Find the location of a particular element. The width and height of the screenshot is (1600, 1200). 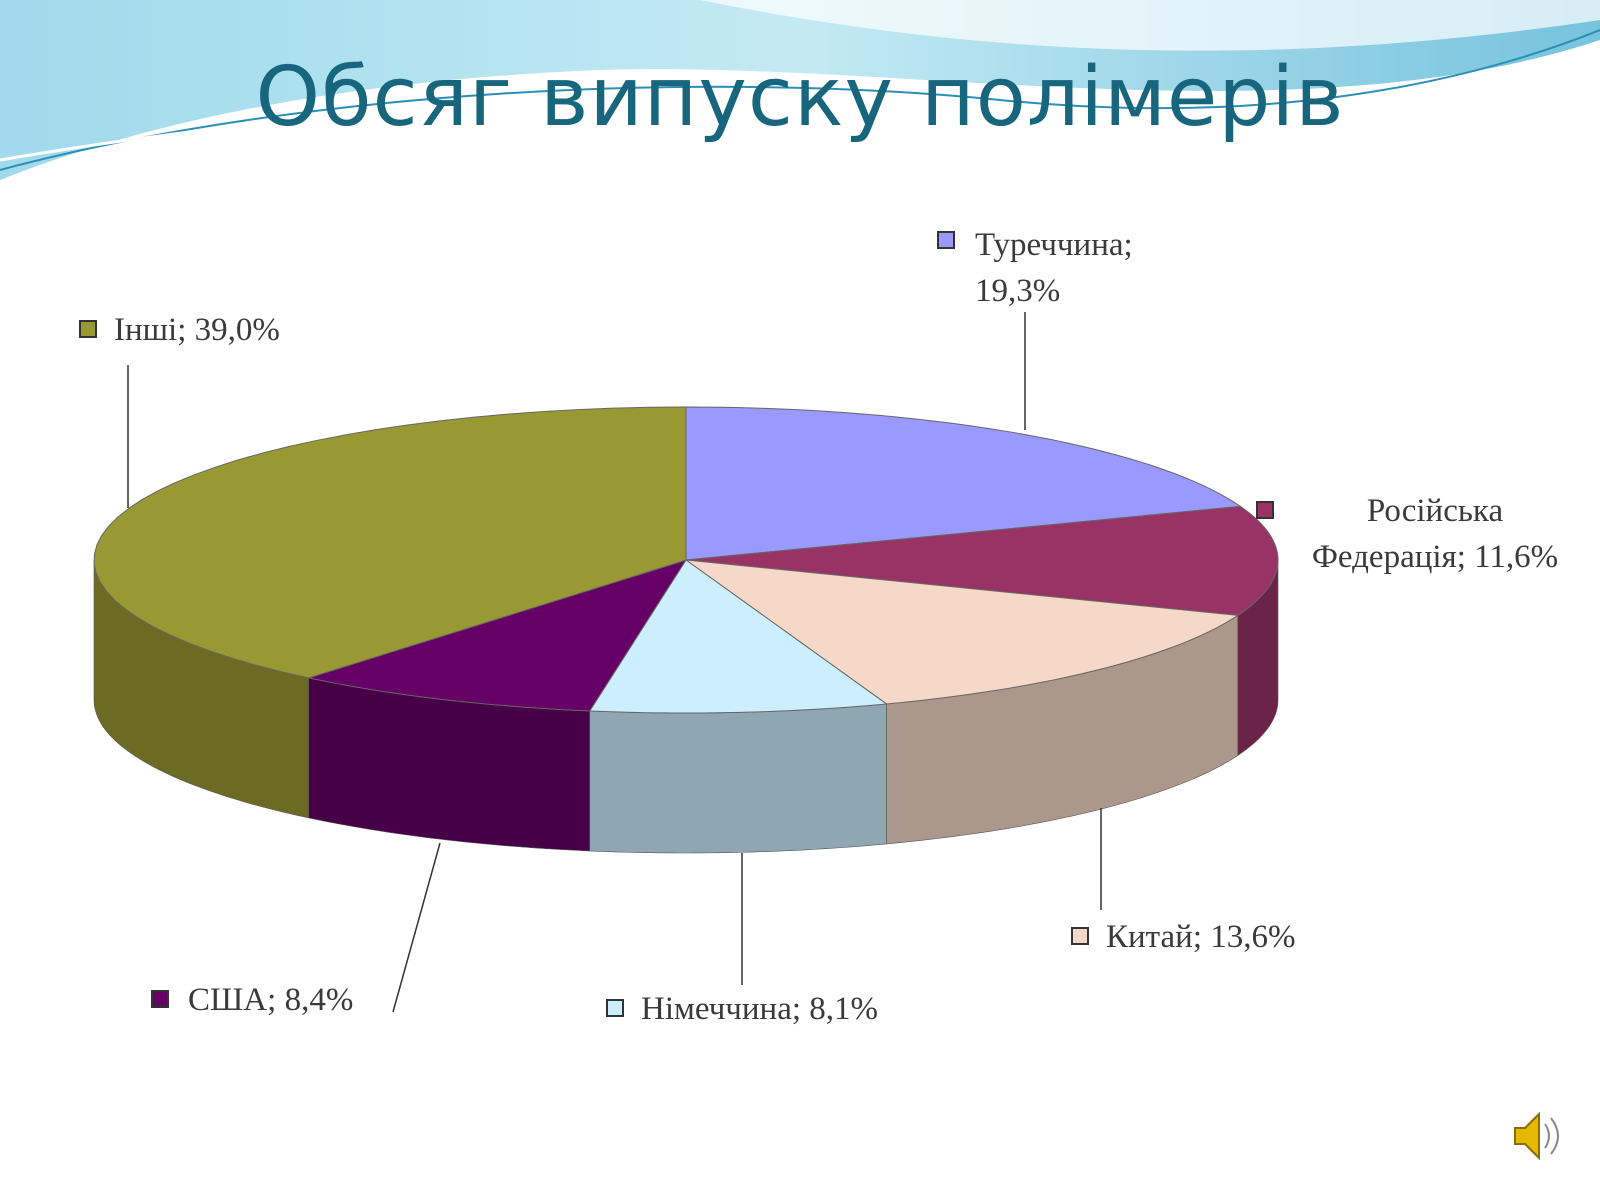

value-label: 39,0% is located at coordinates (237, 330).